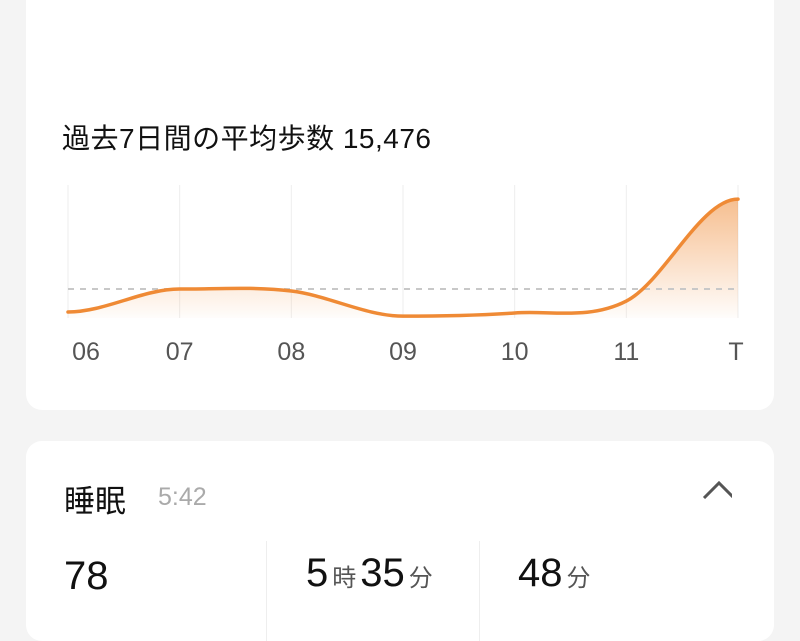 The image size is (800, 641). I want to click on third-value: 48, so click(540, 573).